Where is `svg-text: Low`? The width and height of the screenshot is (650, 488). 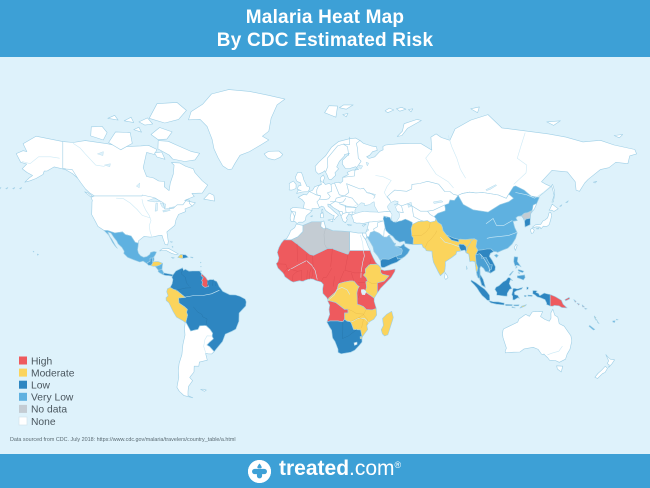 svg-text: Low is located at coordinates (40, 386).